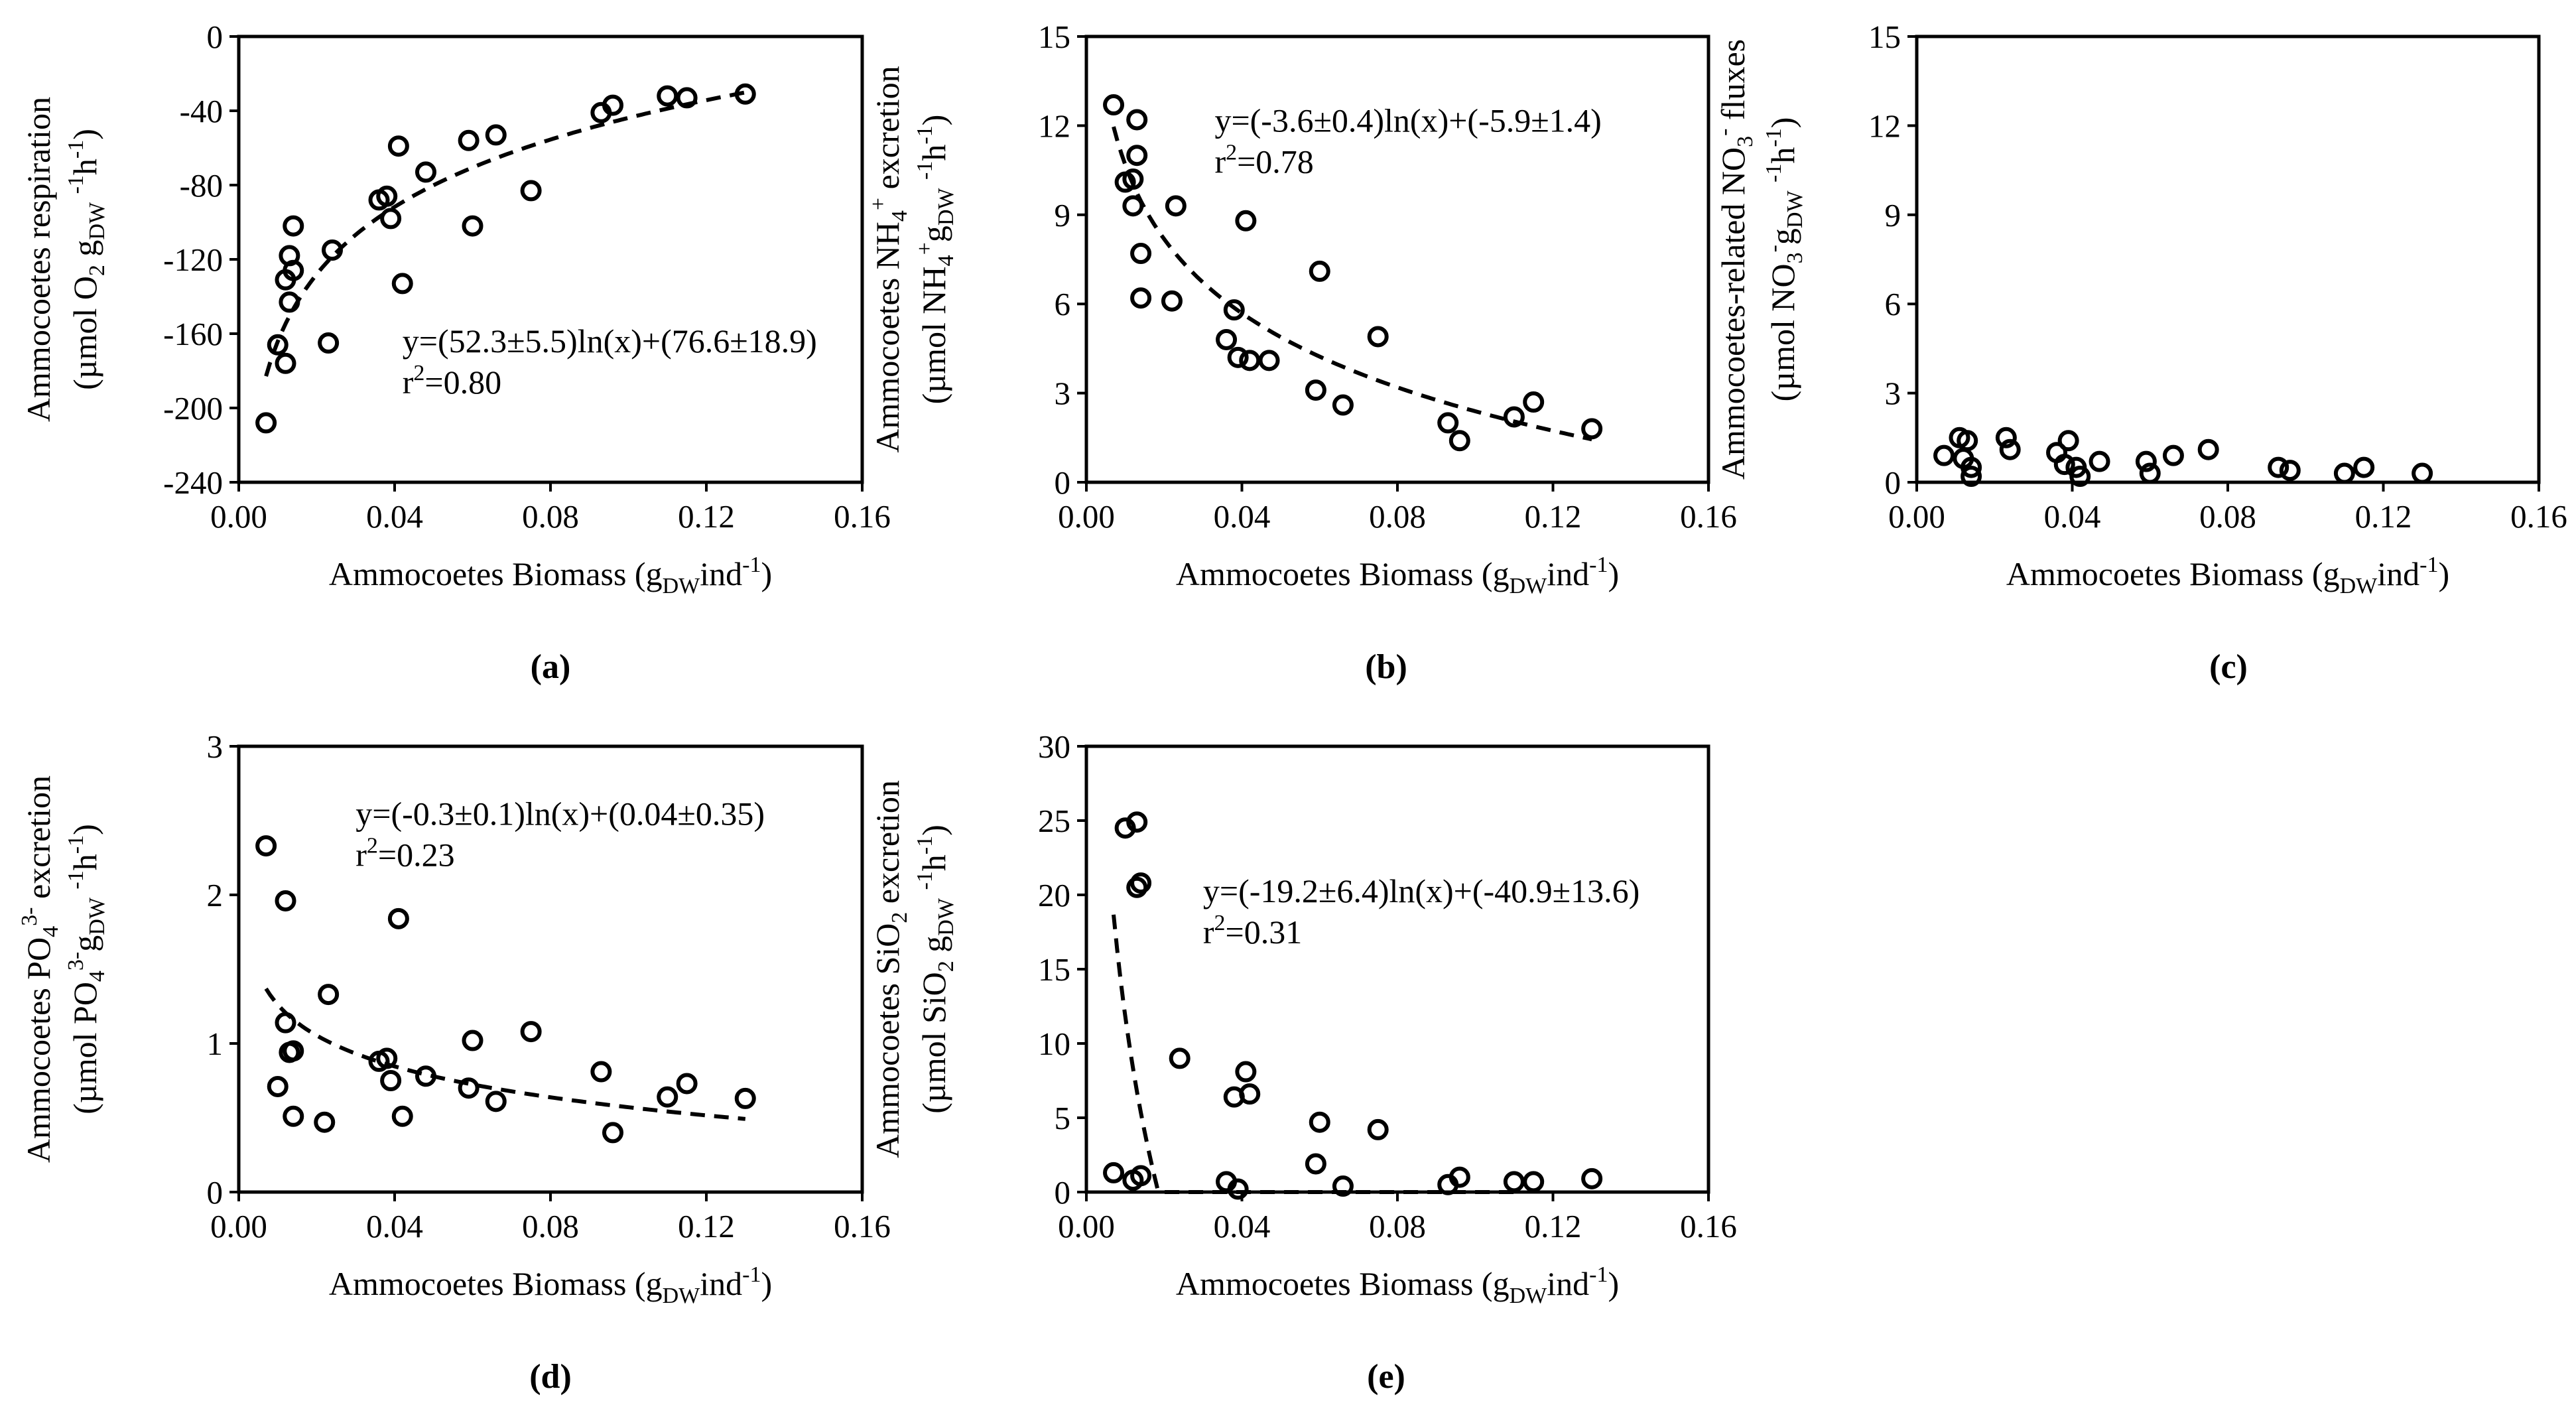  Describe the element at coordinates (551, 667) in the screenshot. I see `panel-label: (a)` at that location.